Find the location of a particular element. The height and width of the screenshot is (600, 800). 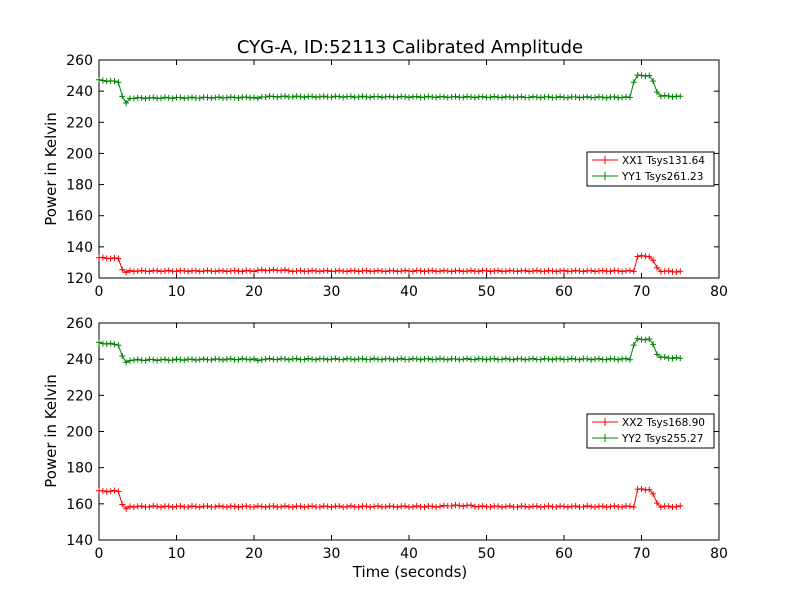

top-legend-box is located at coordinates (650, 169).